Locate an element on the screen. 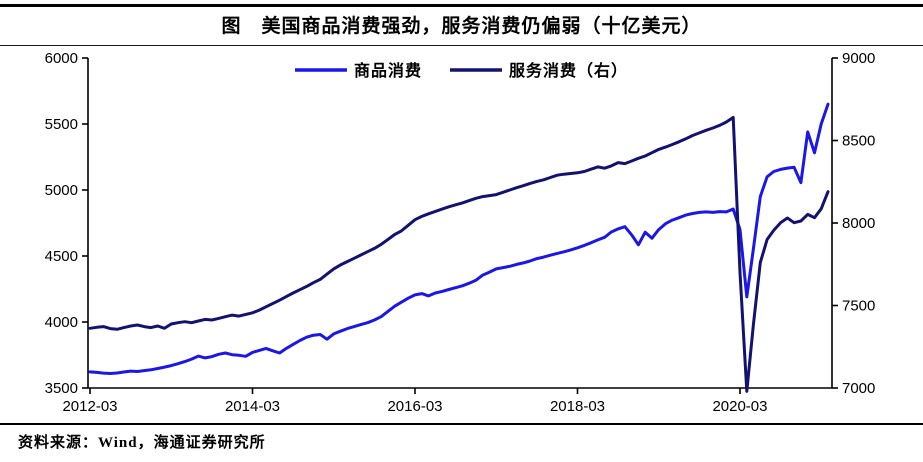  y-left-tick-label: 3500 is located at coordinates (61, 388).